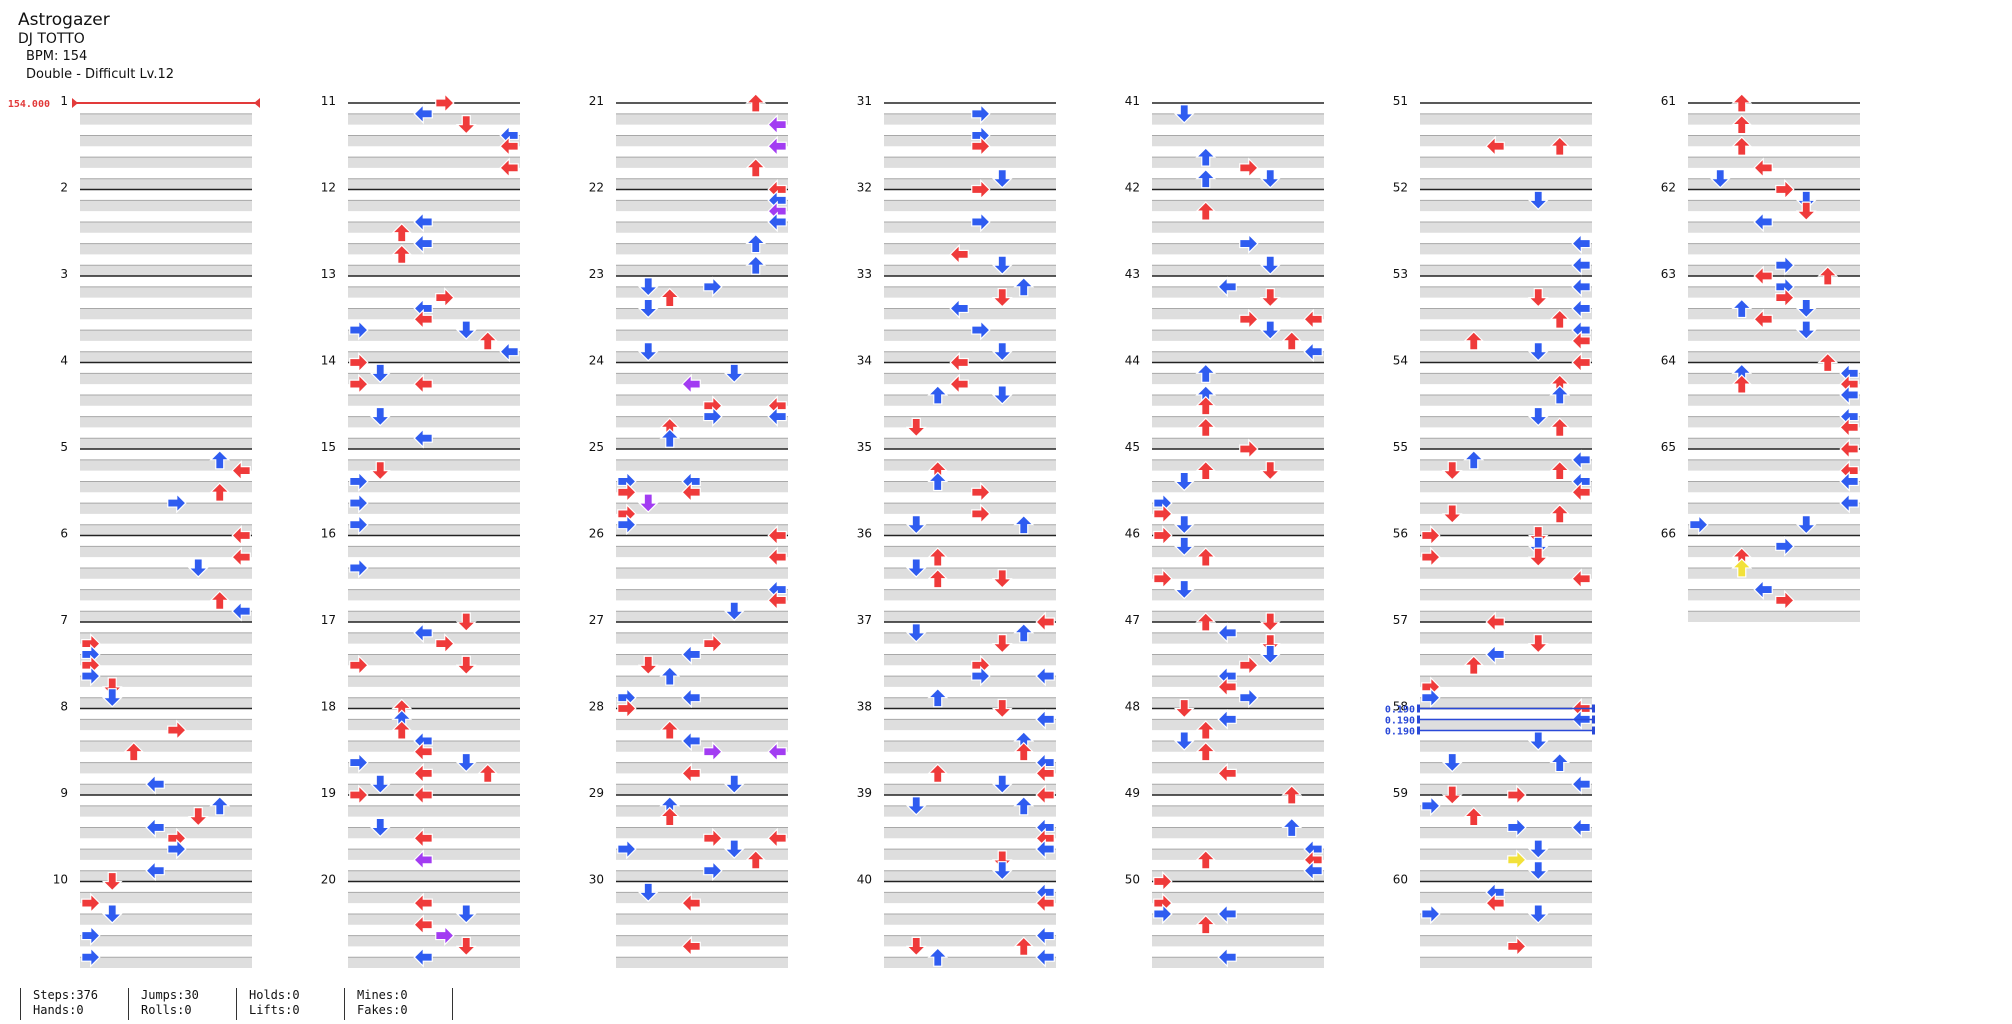 The width and height of the screenshot is (2012, 1024). What do you see at coordinates (596, 620) in the screenshot?
I see `measure-number: 27` at bounding box center [596, 620].